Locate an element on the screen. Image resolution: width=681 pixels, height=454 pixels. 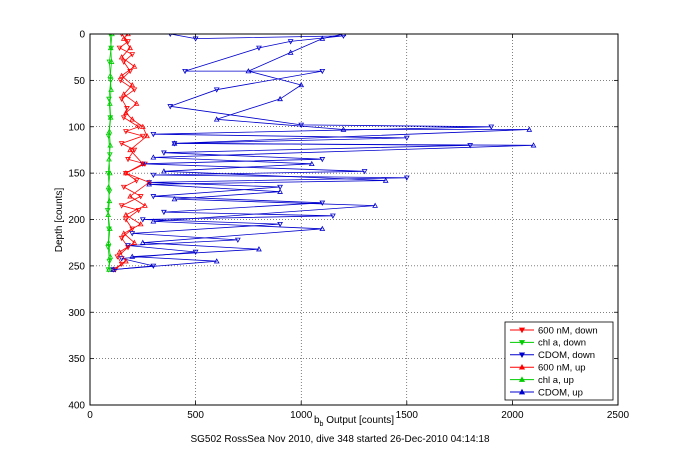
y-tick-label: 100 is located at coordinates (76, 127).